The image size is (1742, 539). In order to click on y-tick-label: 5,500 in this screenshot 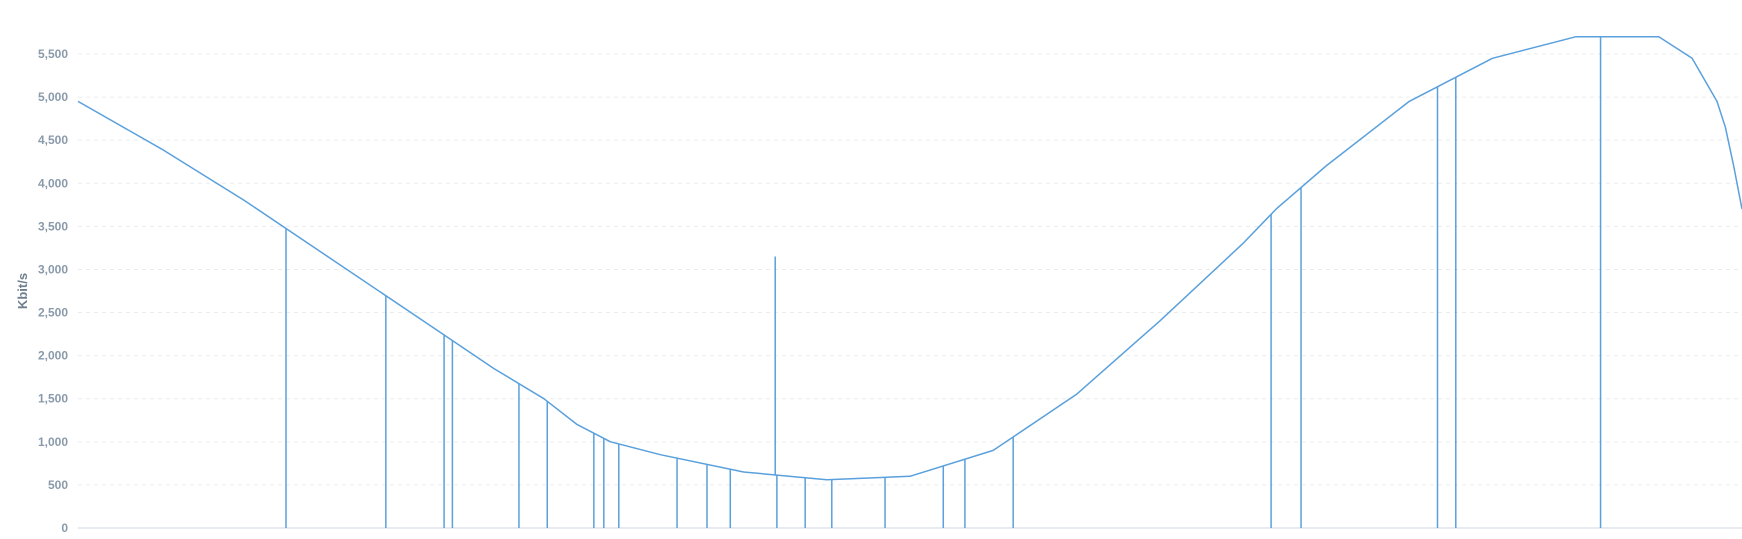, I will do `click(53, 54)`.